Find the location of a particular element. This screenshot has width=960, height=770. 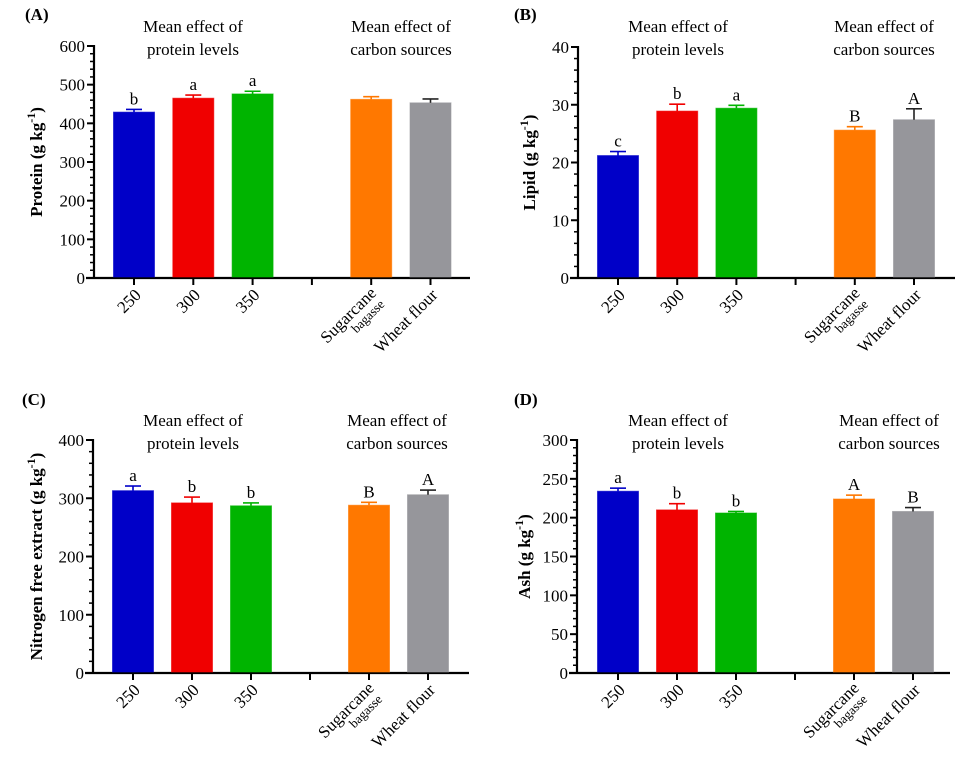

y-axis-label-text: Ash (g kg is located at coordinates (524, 563).